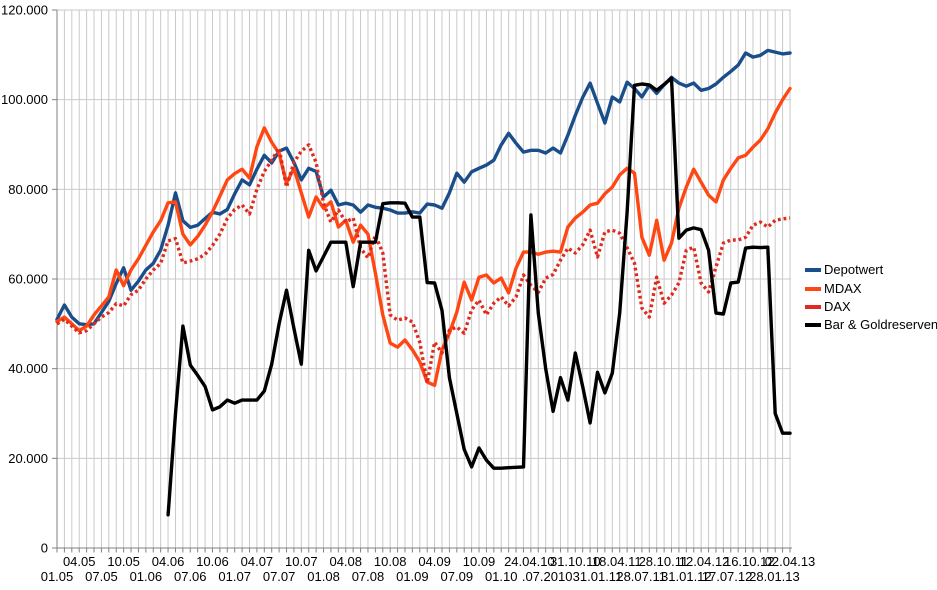  I want to click on svg-text: 04.09, so click(434, 561).